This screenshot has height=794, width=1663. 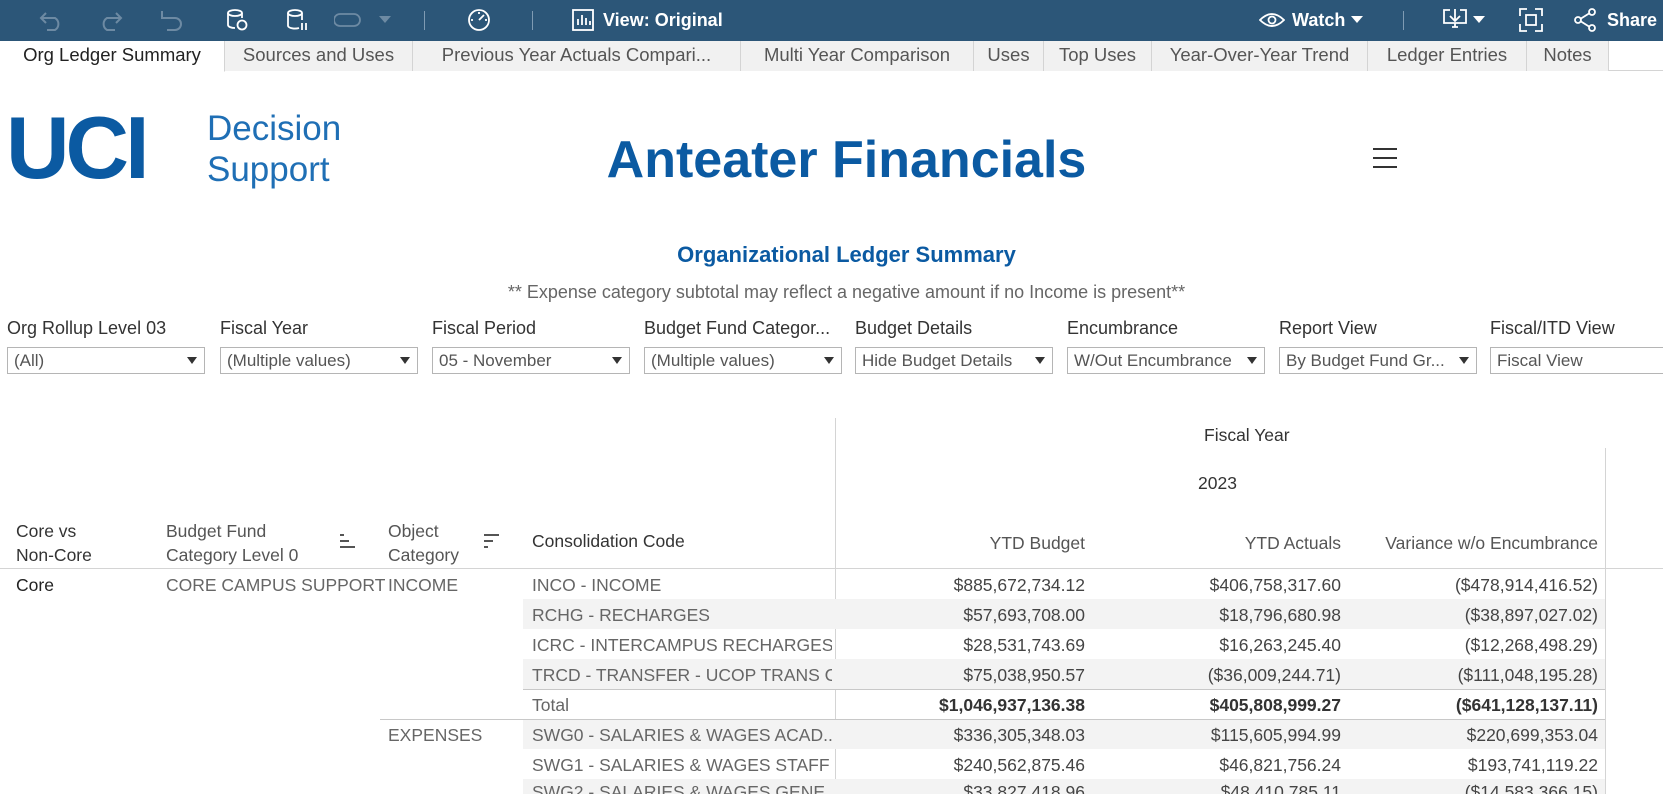 What do you see at coordinates (846, 160) in the screenshot?
I see `page-title: Anteater Financials` at bounding box center [846, 160].